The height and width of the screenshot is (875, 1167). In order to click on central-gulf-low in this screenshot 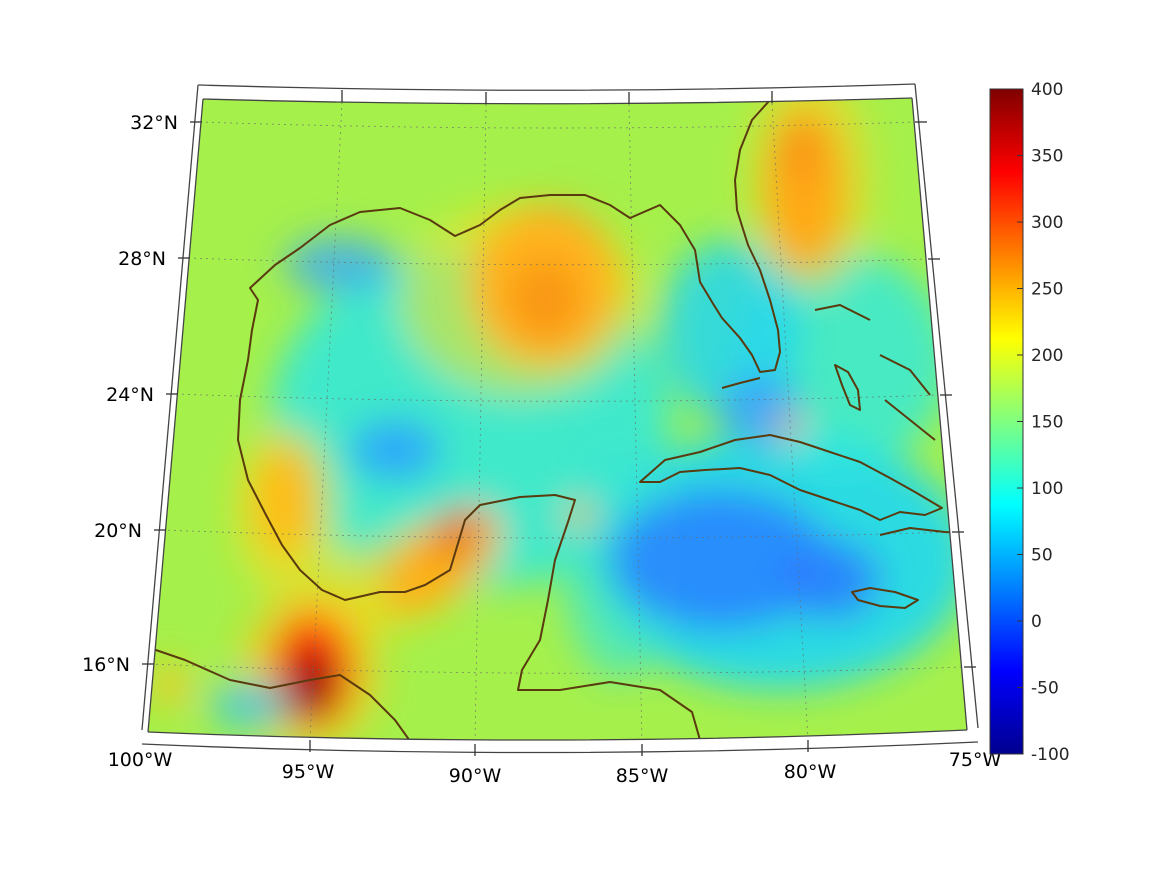, I will do `click(395, 450)`.